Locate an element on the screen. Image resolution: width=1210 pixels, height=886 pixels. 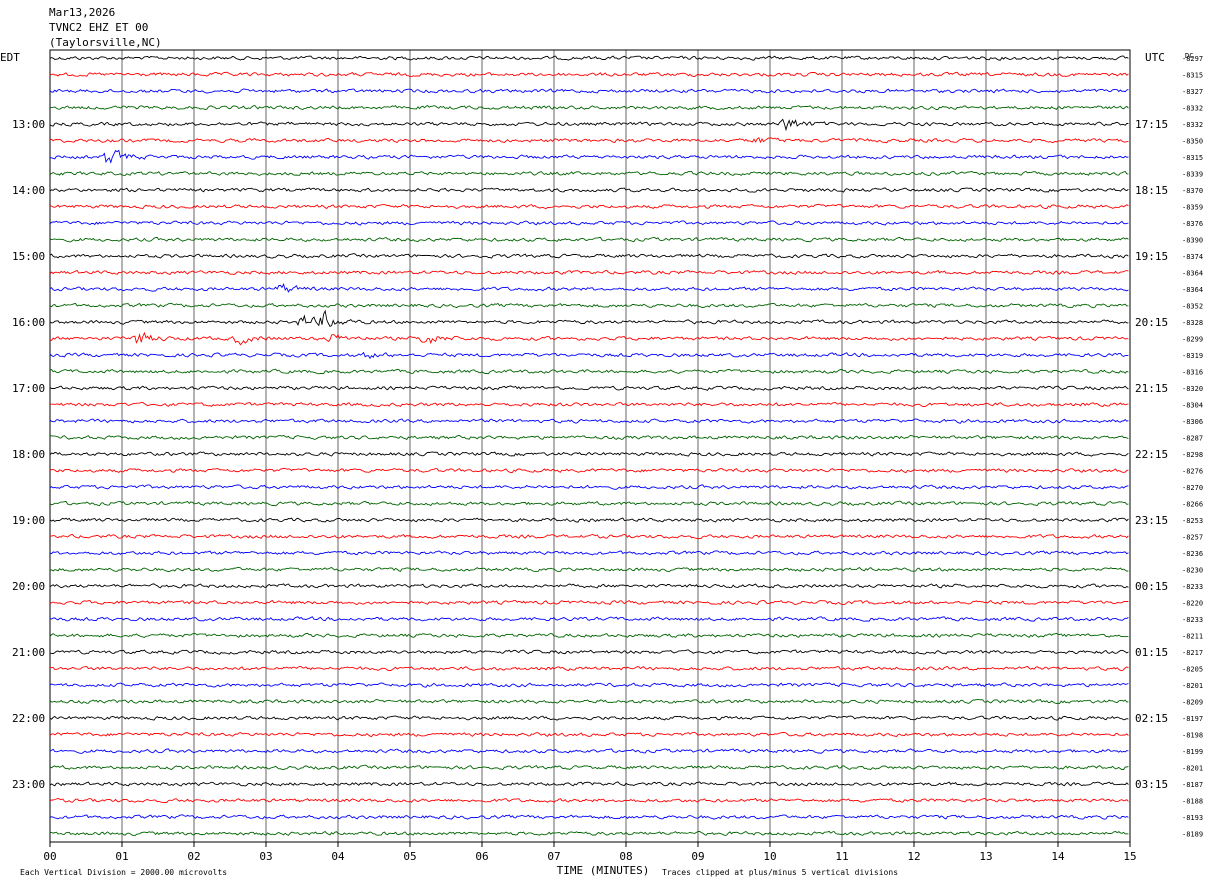
dc-offset-label: -8189 is located at coordinates (1192, 835).